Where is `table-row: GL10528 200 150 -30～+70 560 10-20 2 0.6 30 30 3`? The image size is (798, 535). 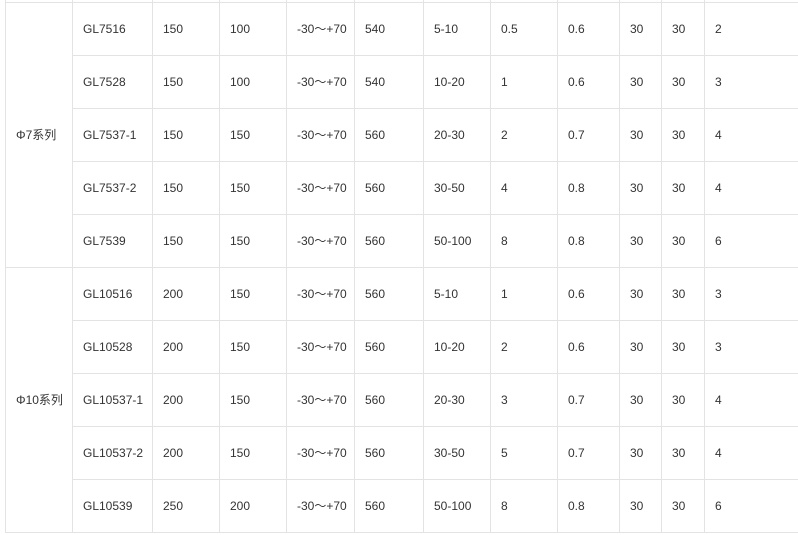
table-row: GL10528 200 150 -30～+70 560 10-20 2 0.6 30 30 3 is located at coordinates (402, 347).